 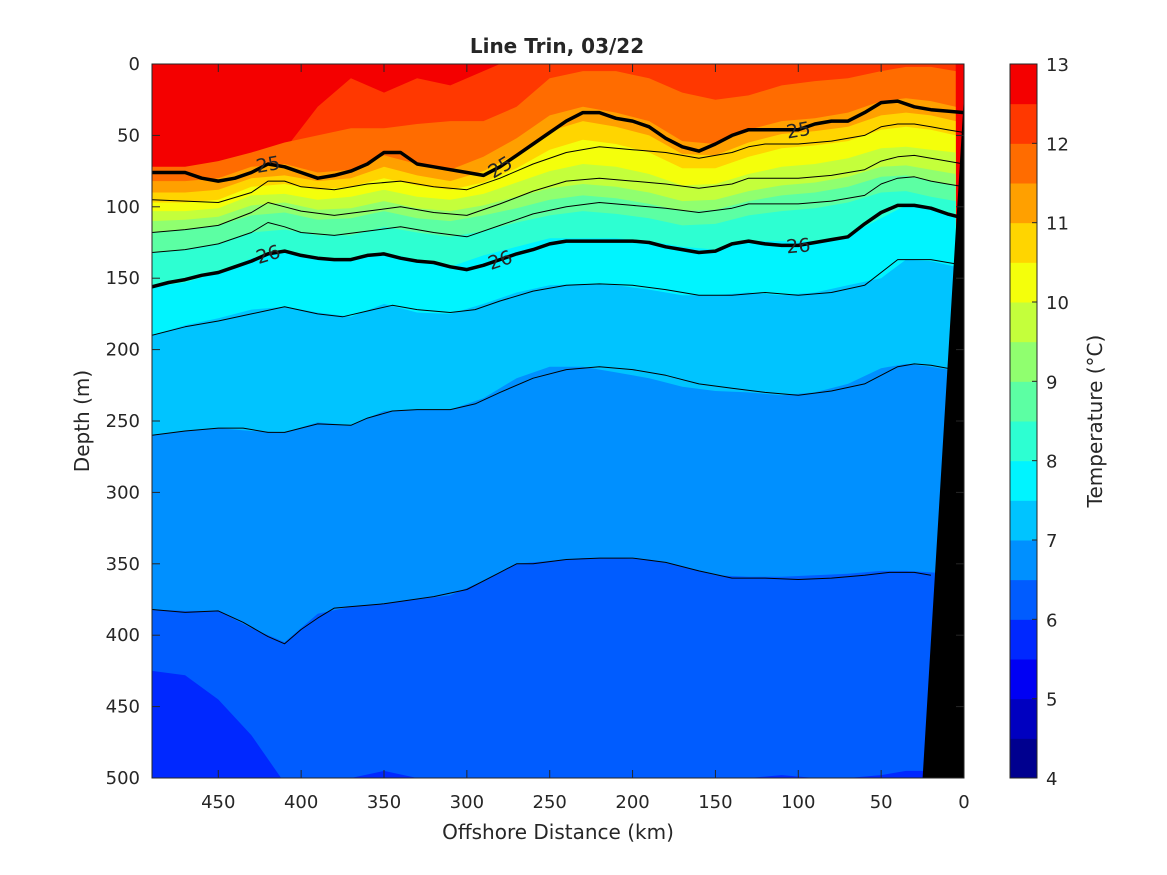 What do you see at coordinates (881, 802) in the screenshot?
I see `x-tick-label: 50` at bounding box center [881, 802].